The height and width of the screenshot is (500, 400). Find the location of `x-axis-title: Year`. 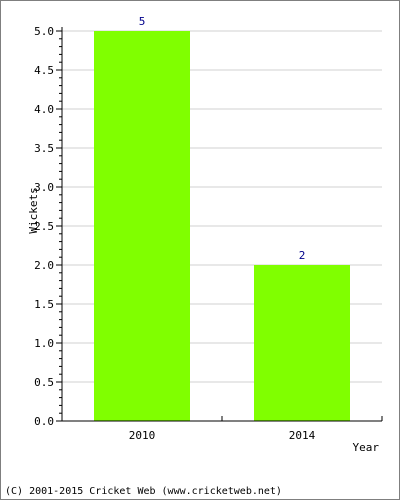

x-axis-title: Year is located at coordinates (366, 447).